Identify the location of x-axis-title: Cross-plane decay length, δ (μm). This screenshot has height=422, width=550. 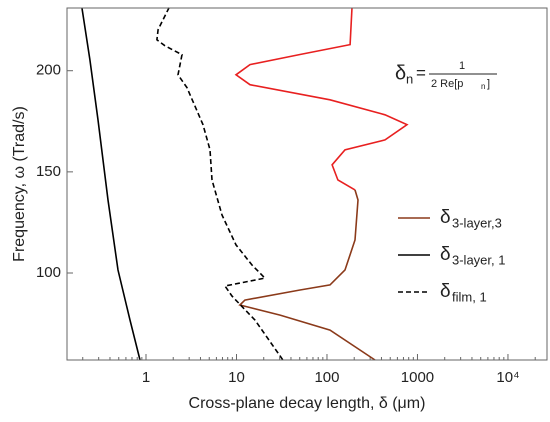
(307, 403).